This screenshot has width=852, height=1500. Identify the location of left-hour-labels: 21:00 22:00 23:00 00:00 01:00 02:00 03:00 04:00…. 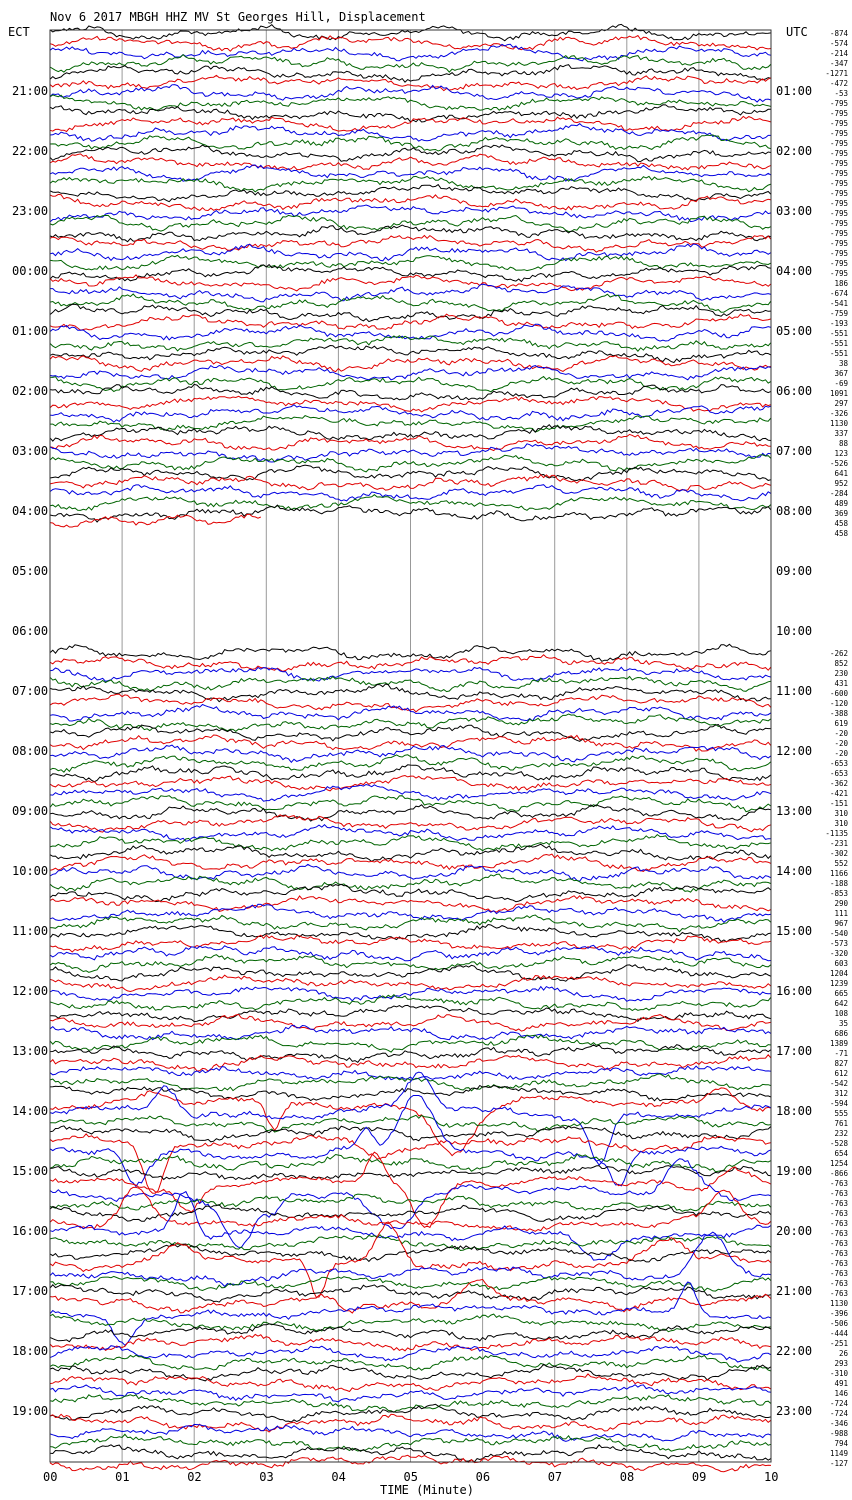
(30, 751).